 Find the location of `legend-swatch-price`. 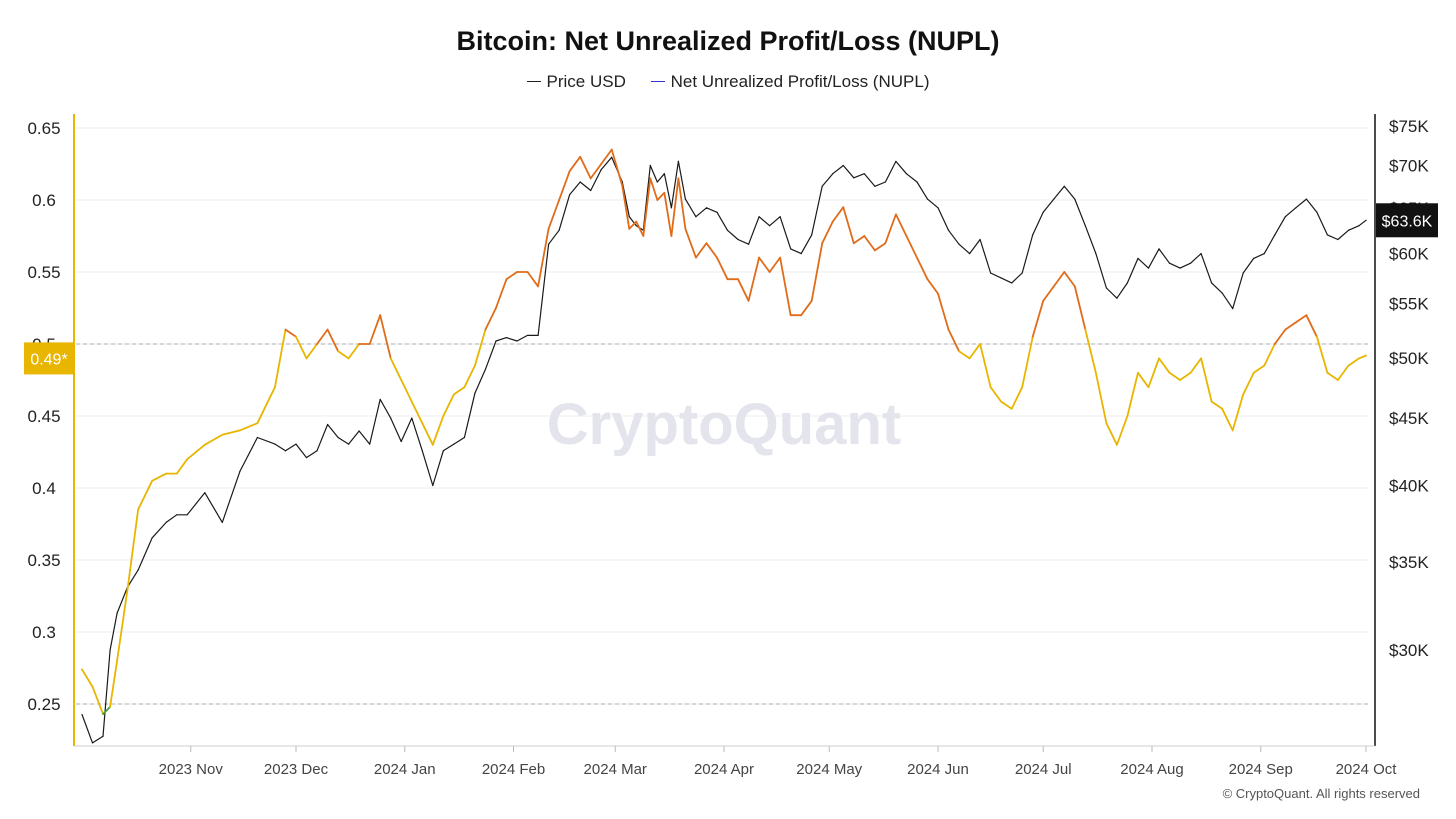

legend-swatch-price is located at coordinates (533, 82).